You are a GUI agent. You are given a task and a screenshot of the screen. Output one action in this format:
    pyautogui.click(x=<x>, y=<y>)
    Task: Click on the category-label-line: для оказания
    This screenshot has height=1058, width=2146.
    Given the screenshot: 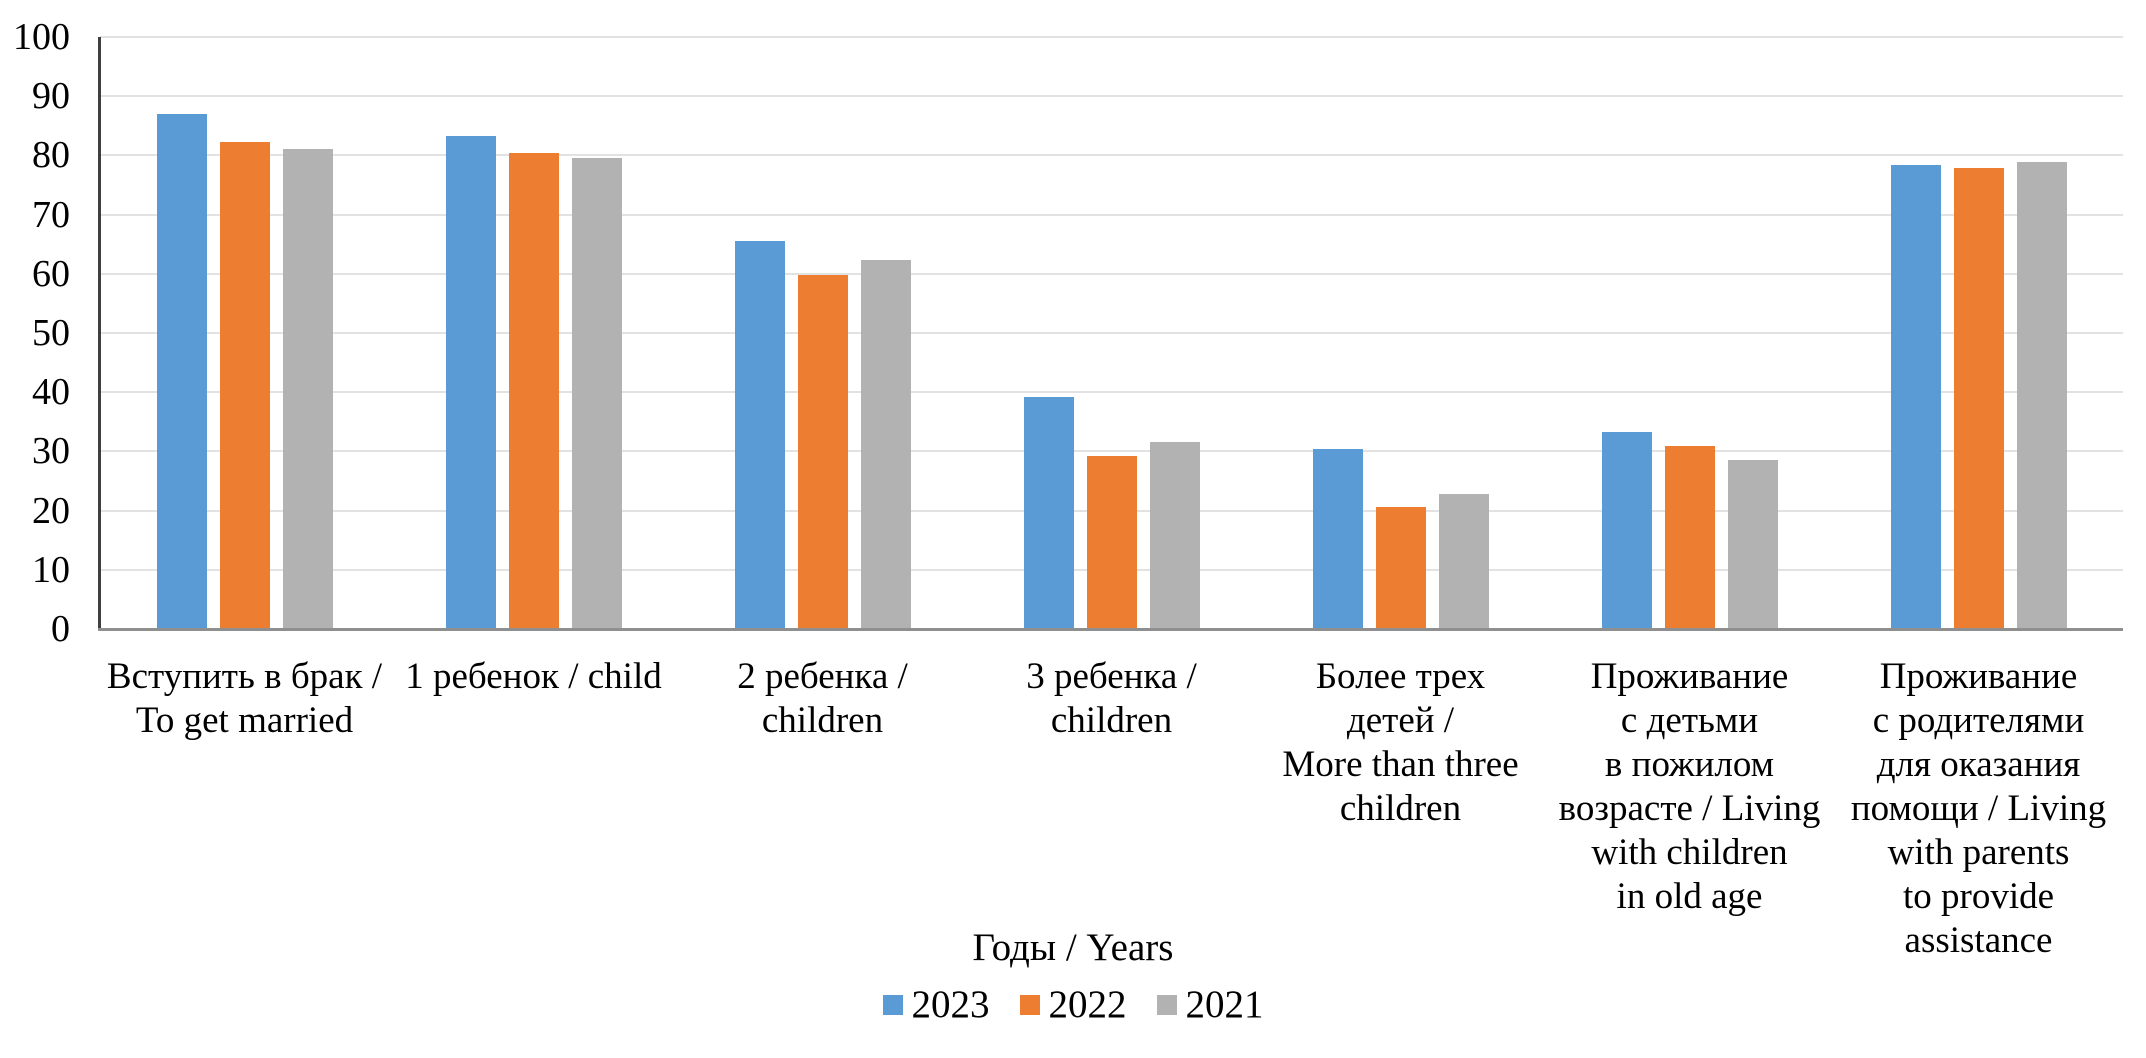 What is the action you would take?
    pyautogui.click(x=1978, y=764)
    